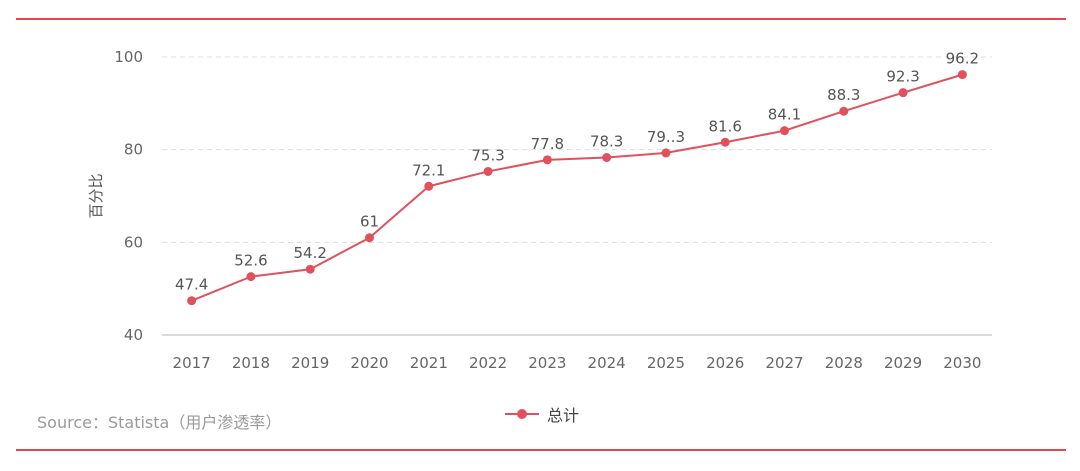  What do you see at coordinates (962, 363) in the screenshot?
I see `x-tick-label: 2030` at bounding box center [962, 363].